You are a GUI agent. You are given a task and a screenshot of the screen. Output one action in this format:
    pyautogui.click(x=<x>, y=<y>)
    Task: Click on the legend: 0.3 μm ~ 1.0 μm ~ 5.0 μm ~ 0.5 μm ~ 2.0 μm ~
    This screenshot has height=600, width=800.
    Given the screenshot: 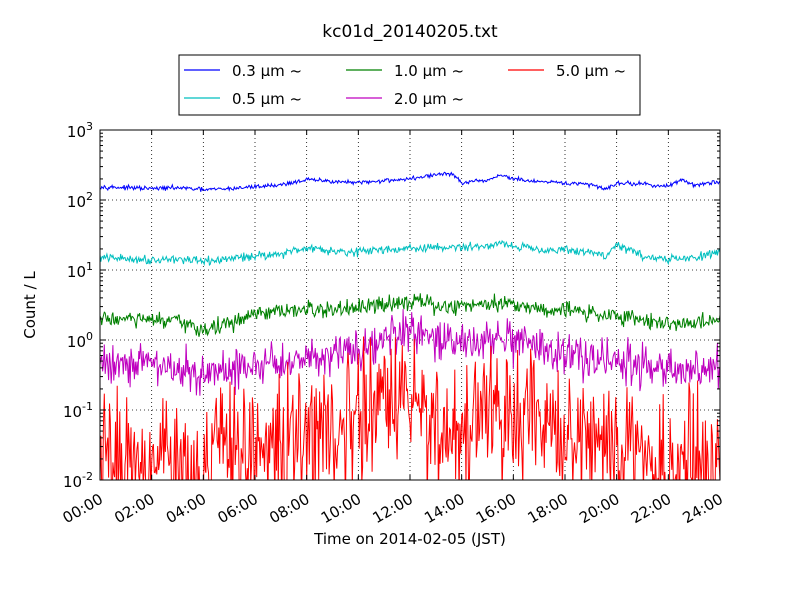 What is the action you would take?
    pyautogui.click(x=409, y=85)
    